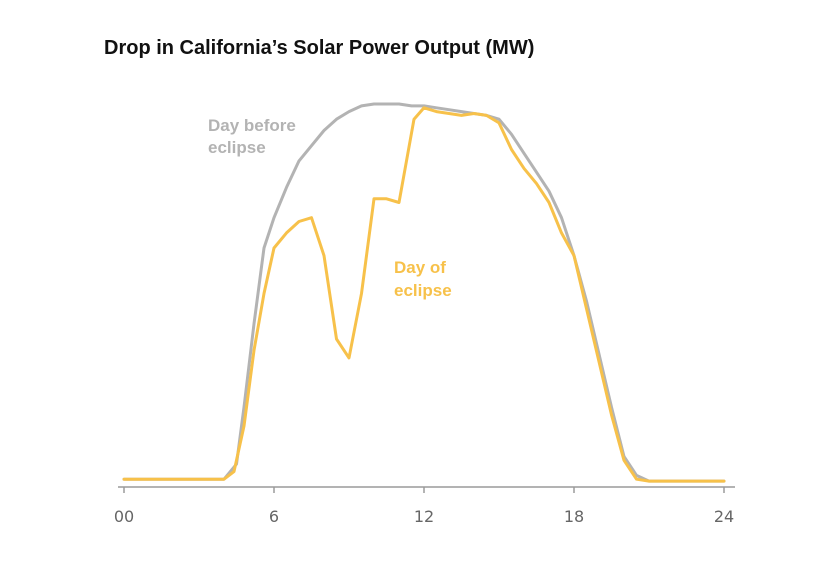 Image resolution: width=840 pixels, height=561 pixels. I want to click on x-tick-label: 6, so click(274, 516).